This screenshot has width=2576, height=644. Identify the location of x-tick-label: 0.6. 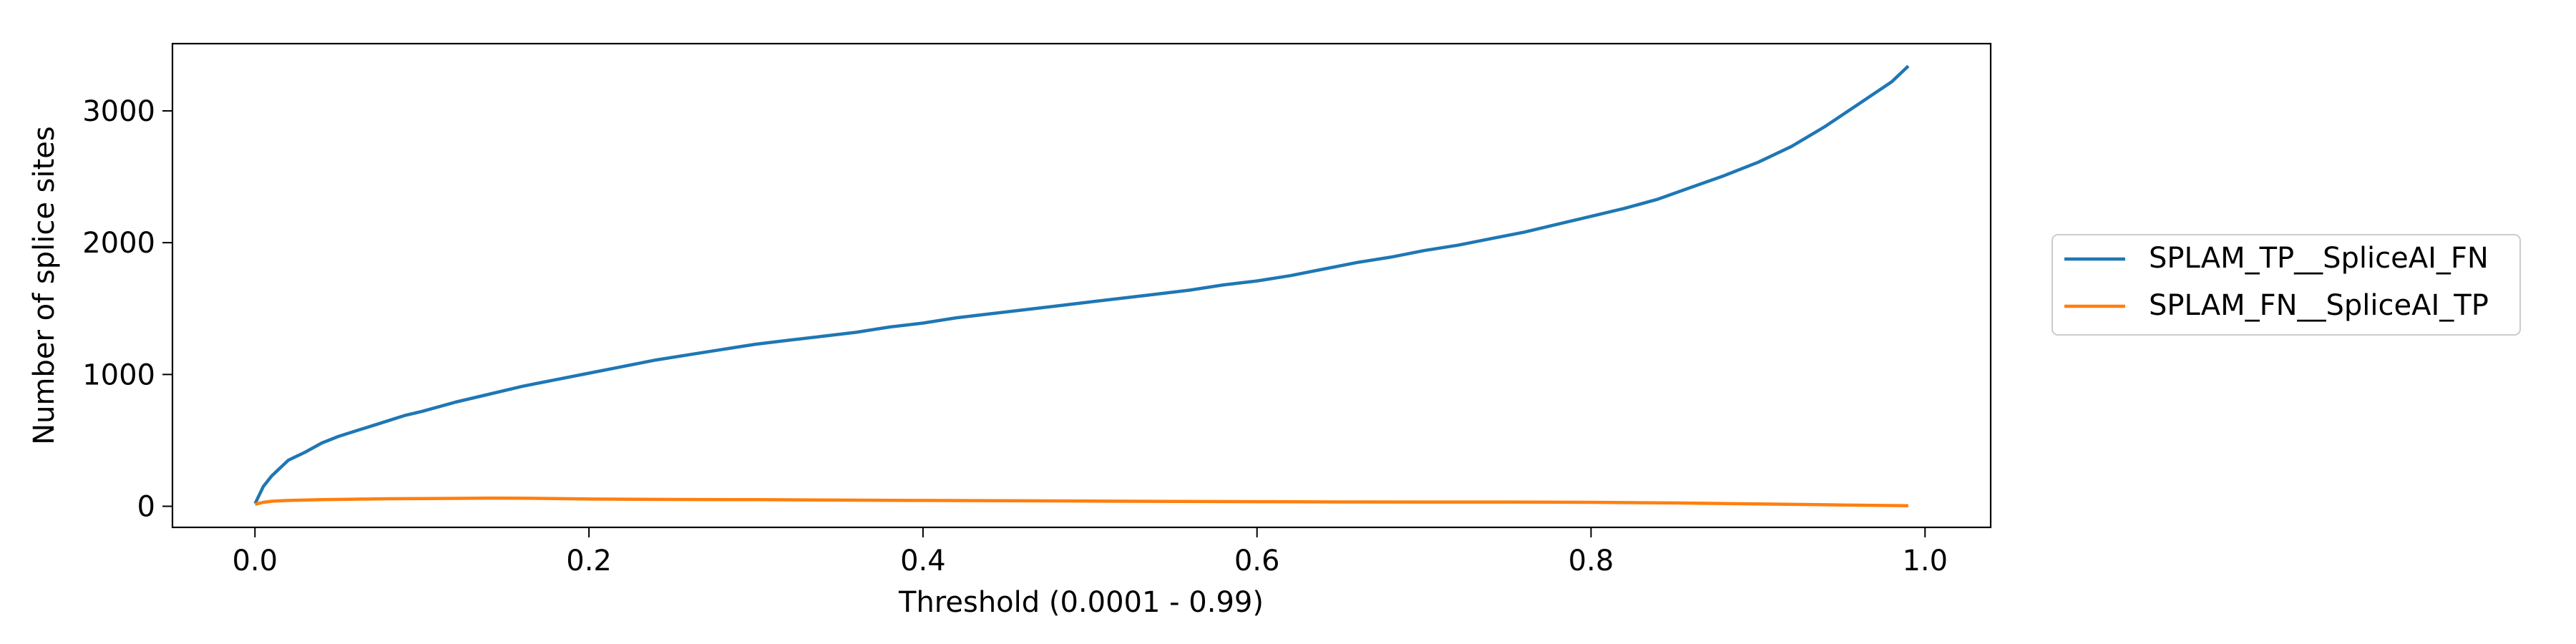
(1257, 561).